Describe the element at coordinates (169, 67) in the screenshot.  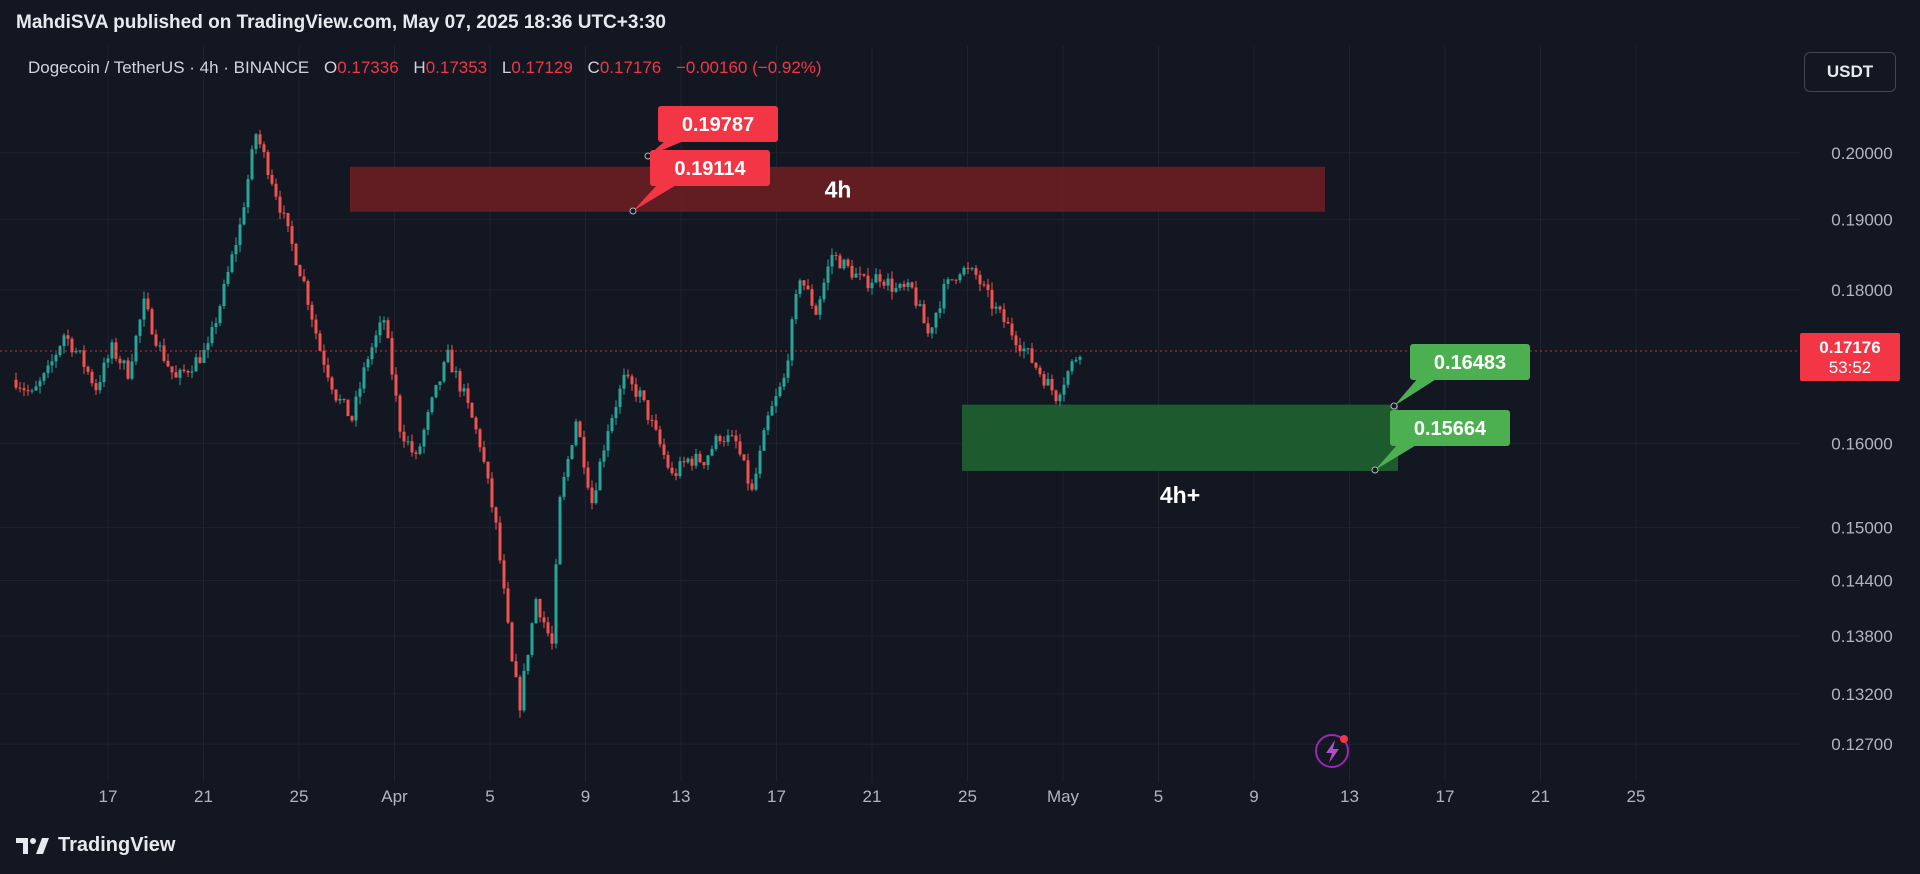
I see `symbol-name: Dogecoin / TetherUS · 4h · BINANCE` at that location.